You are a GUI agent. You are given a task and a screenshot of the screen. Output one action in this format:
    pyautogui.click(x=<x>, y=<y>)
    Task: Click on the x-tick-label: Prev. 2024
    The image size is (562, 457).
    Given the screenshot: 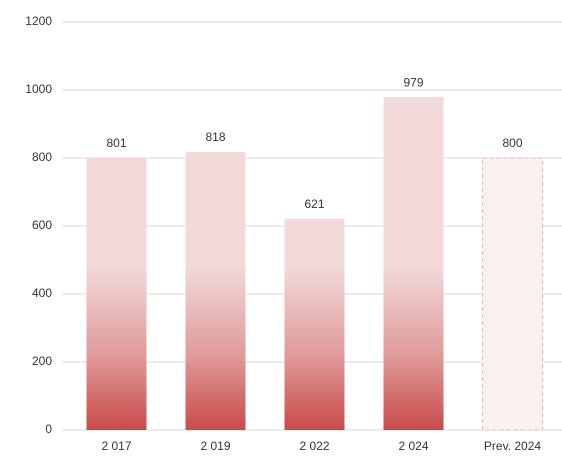 What is the action you would take?
    pyautogui.click(x=512, y=446)
    